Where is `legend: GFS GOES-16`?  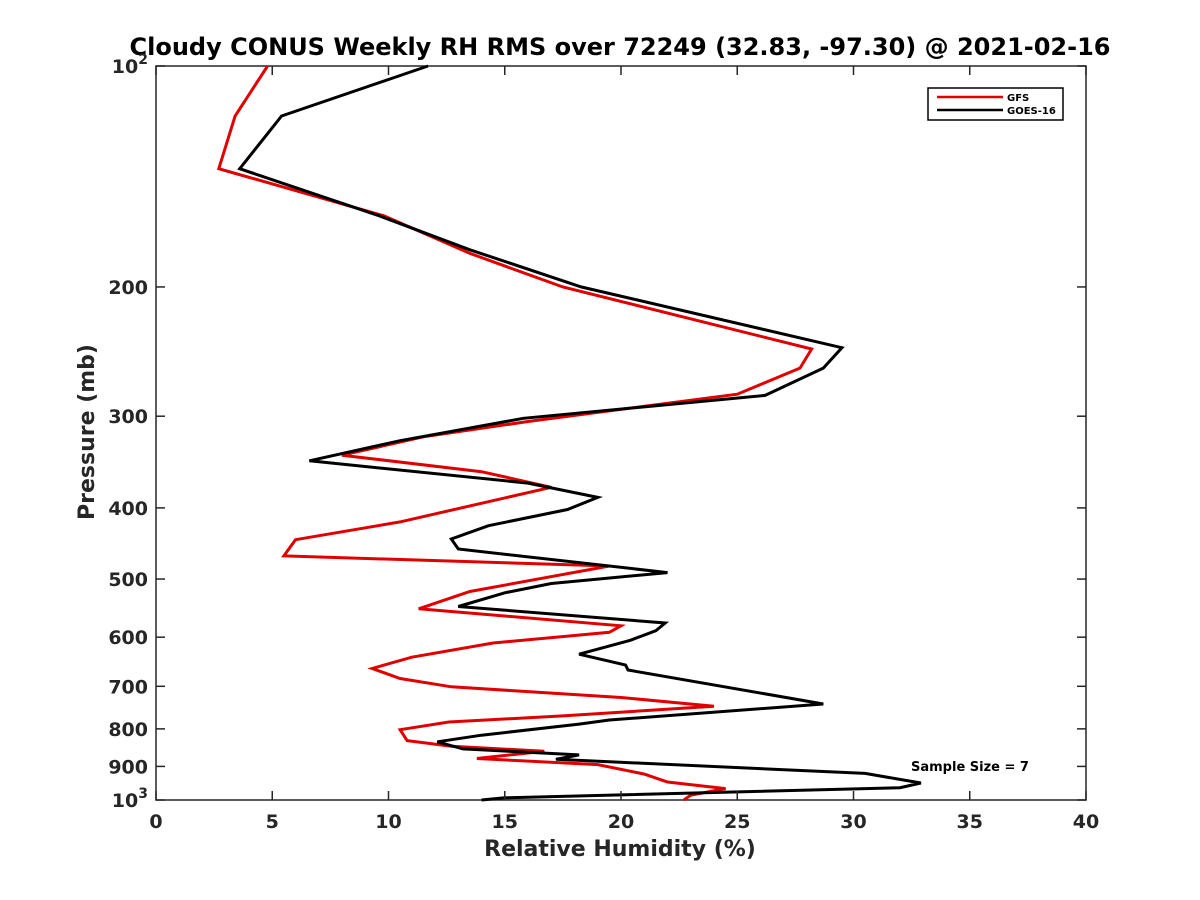 legend: GFS GOES-16 is located at coordinates (995, 104).